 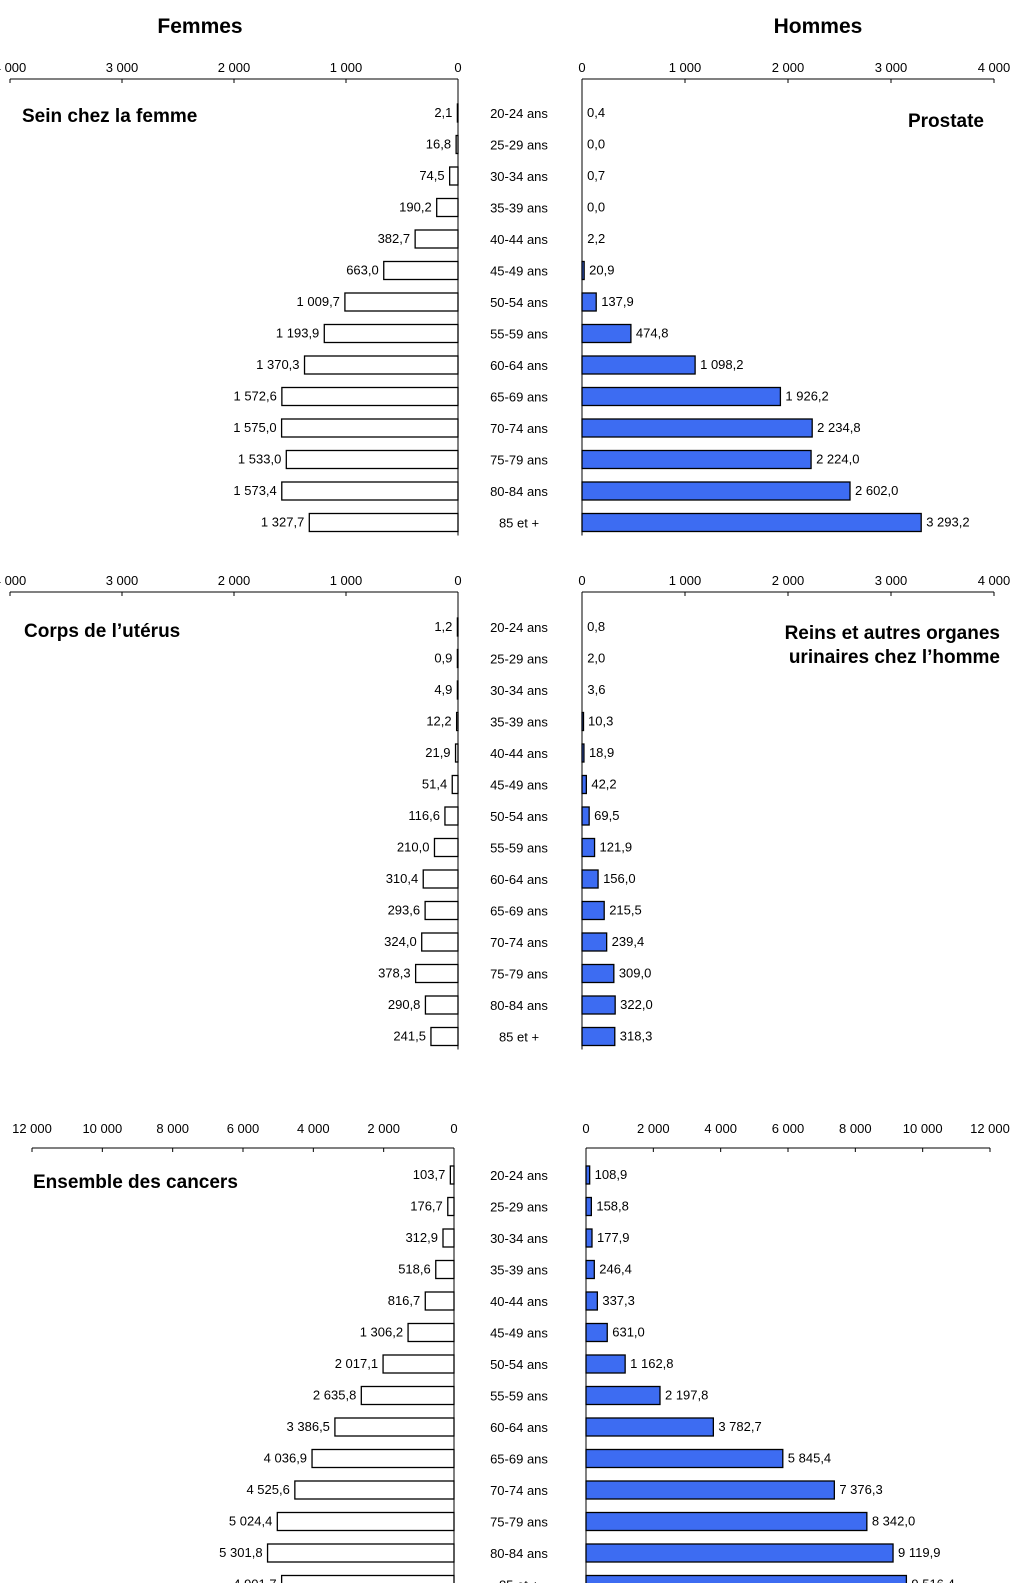 What do you see at coordinates (346, 67) in the screenshot?
I see `tick-label-women: 1 000` at bounding box center [346, 67].